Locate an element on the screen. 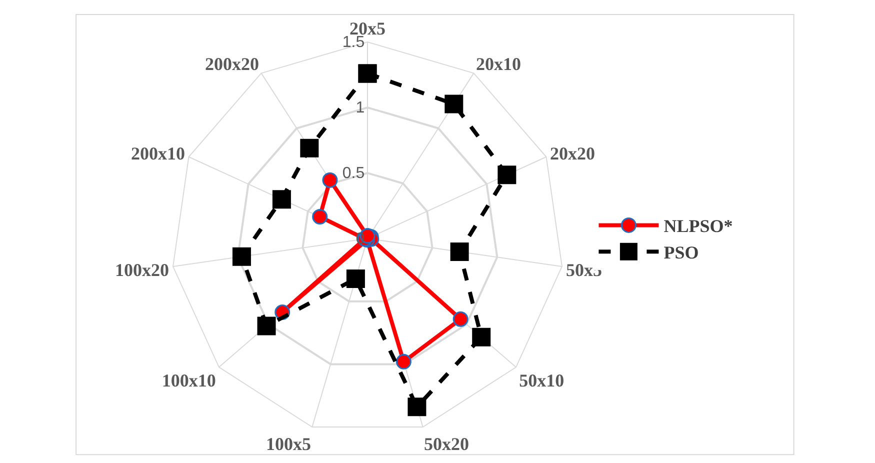  spoke-label: 20x20 is located at coordinates (572, 153).